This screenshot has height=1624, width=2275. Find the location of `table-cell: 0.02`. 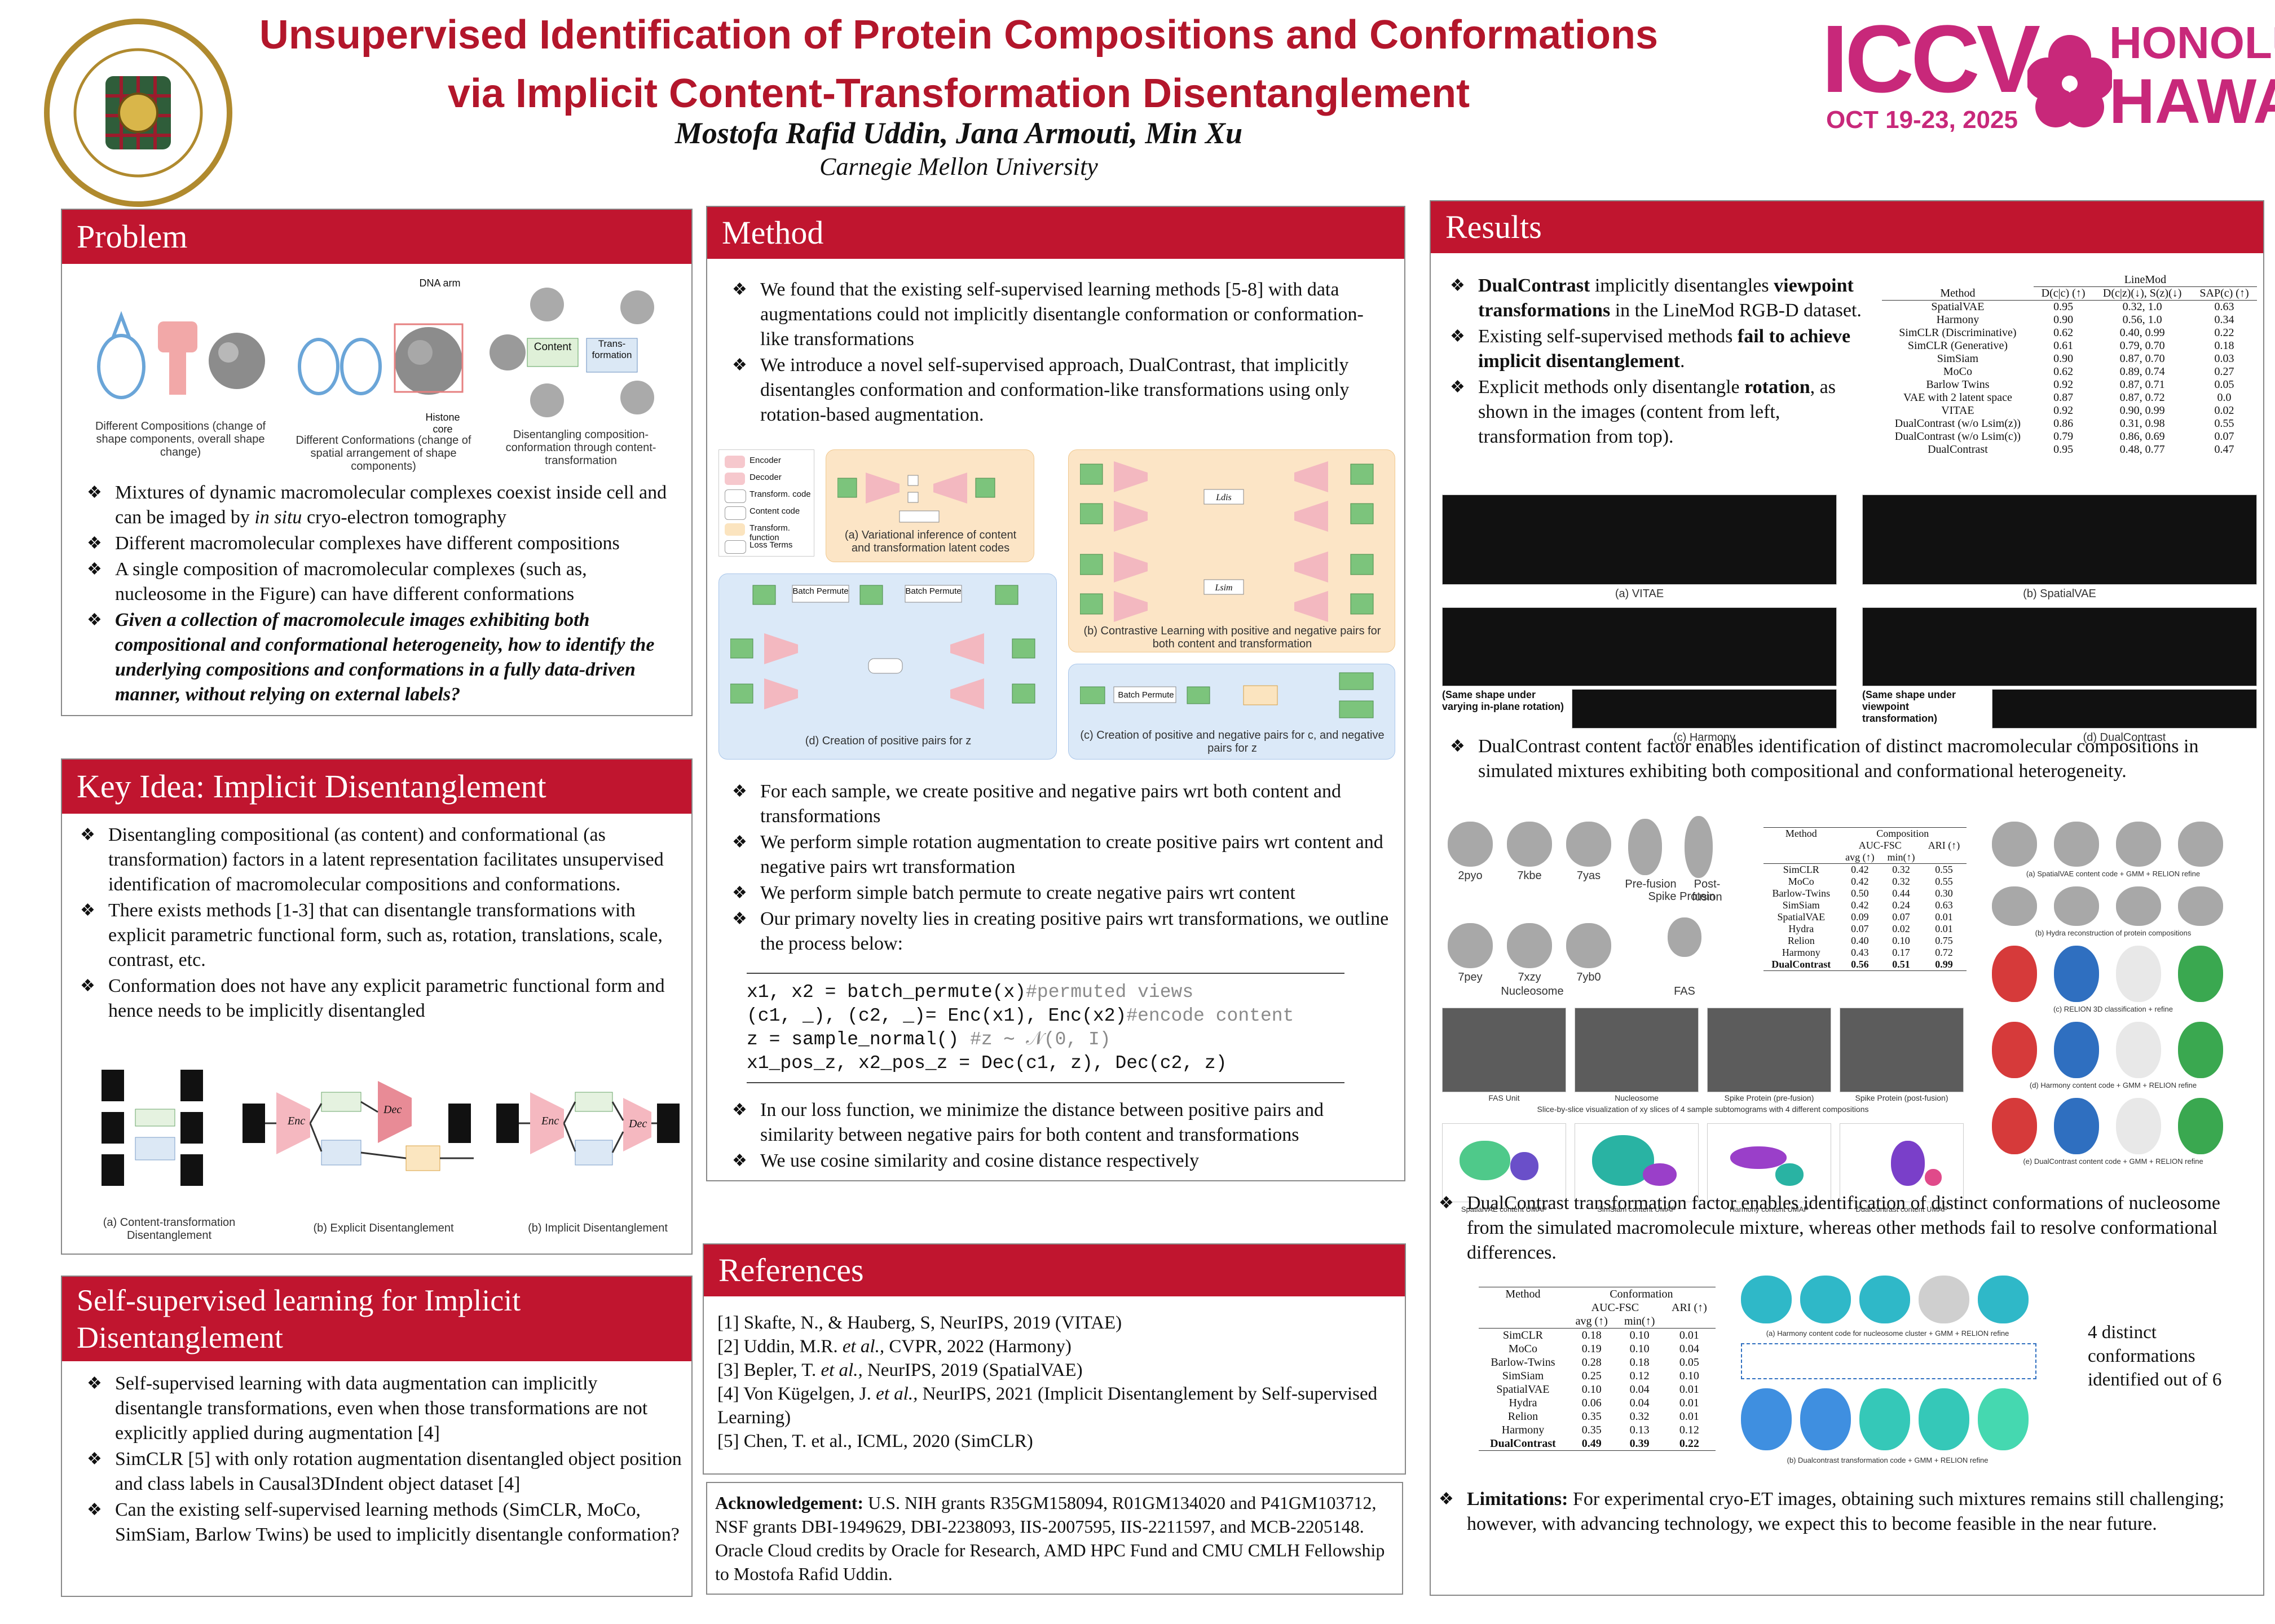

table-cell: 0.02 is located at coordinates (2224, 410).